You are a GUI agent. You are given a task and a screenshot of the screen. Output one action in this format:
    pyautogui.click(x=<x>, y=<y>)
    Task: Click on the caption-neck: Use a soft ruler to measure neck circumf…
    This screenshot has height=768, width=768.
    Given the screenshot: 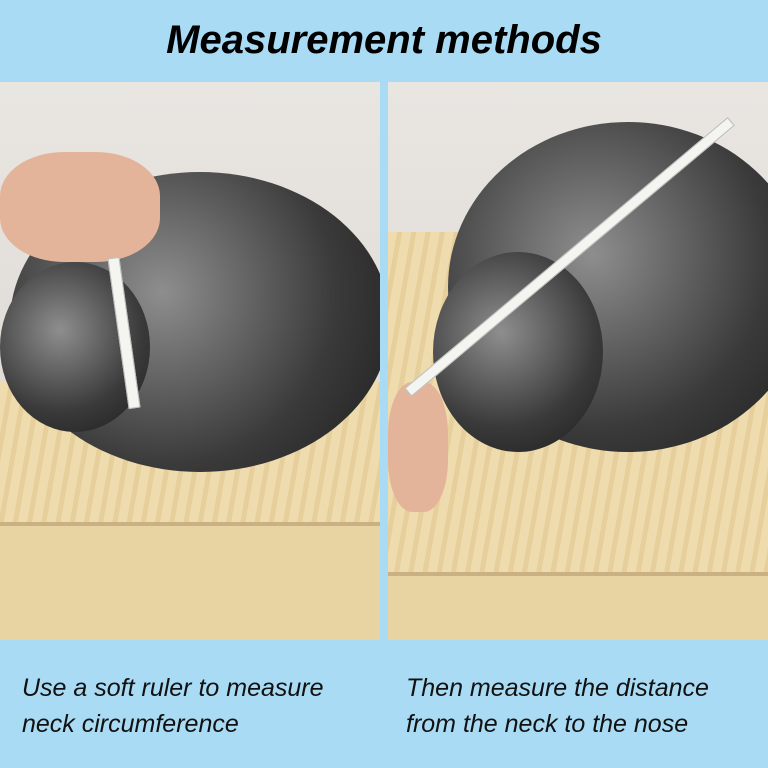 What is the action you would take?
    pyautogui.click(x=202, y=706)
    